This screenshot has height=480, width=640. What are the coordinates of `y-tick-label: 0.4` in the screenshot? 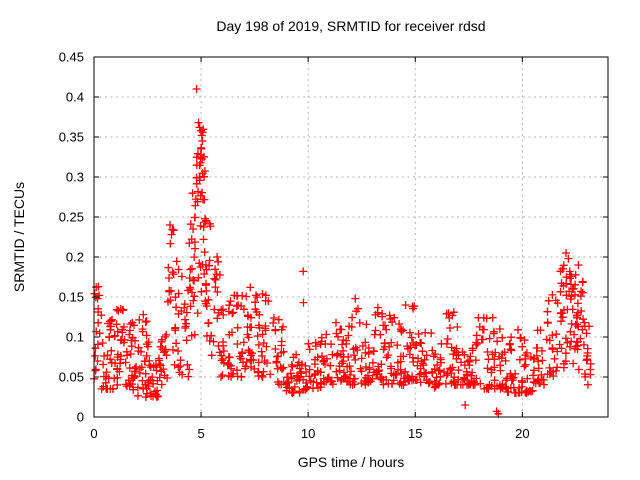 It's located at (75, 97).